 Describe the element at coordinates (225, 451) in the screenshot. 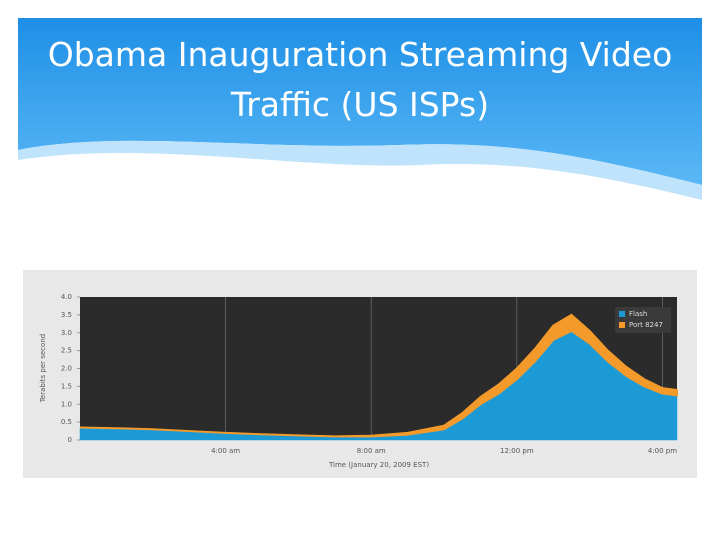

I see `x-tick-label: 4:00 am` at that location.